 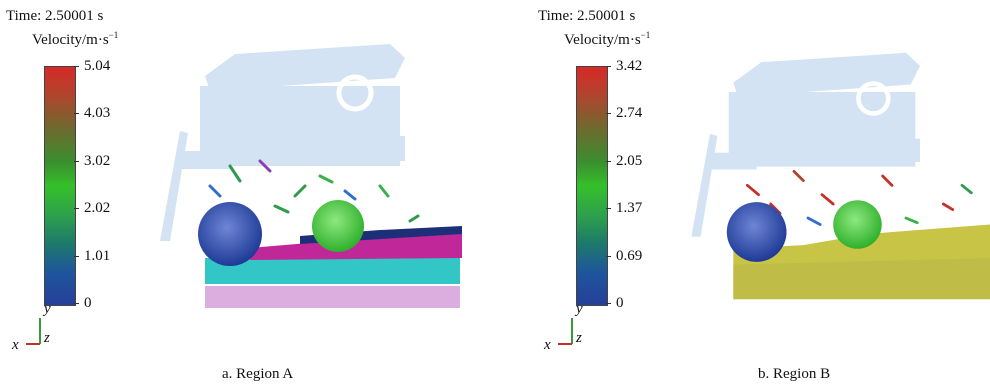 I want to click on colorbar-tick-label: 2.74, so click(x=629, y=113).